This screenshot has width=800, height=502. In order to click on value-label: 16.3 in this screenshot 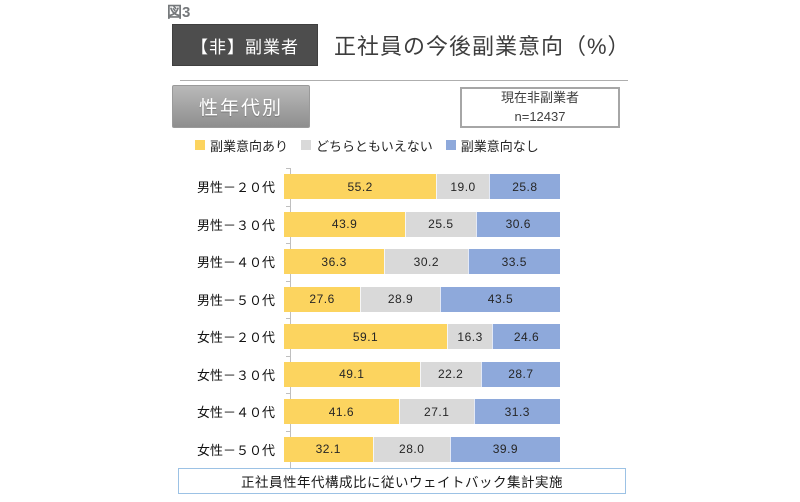, I will do `click(470, 336)`.